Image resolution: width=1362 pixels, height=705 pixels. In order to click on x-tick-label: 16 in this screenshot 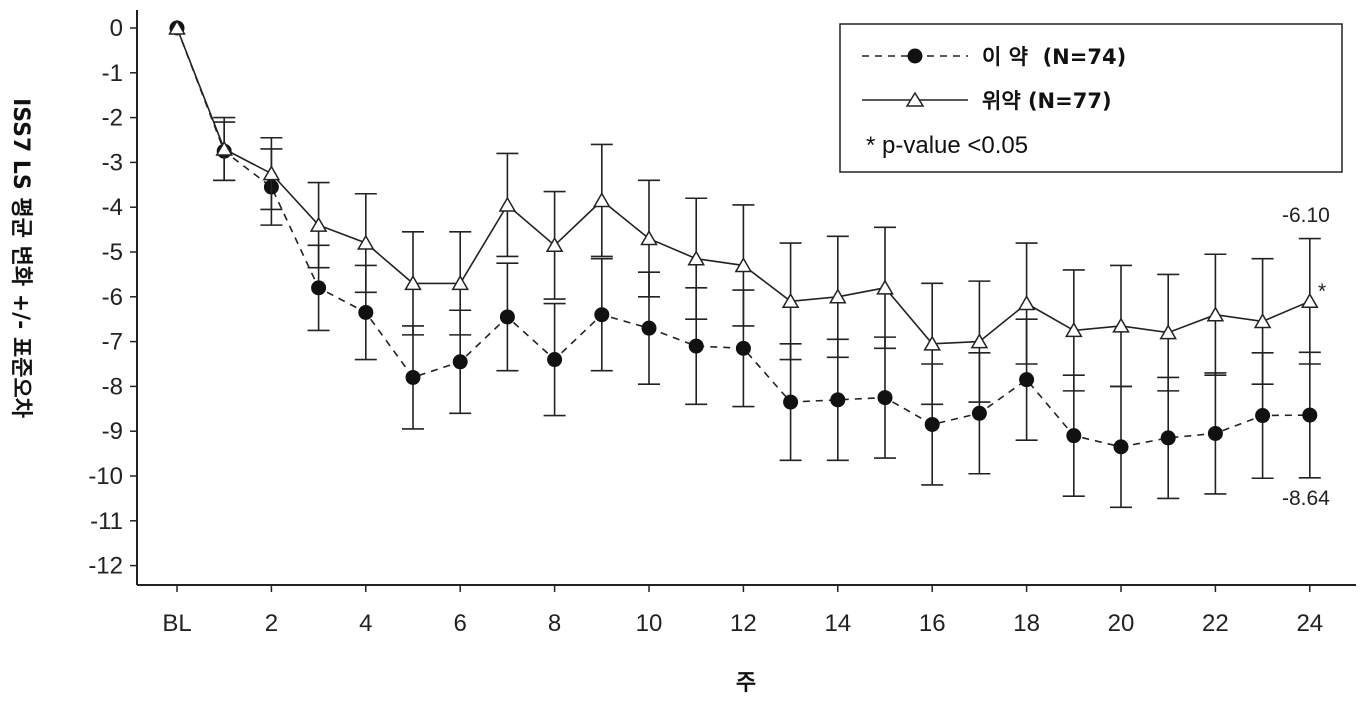, I will do `click(932, 623)`.